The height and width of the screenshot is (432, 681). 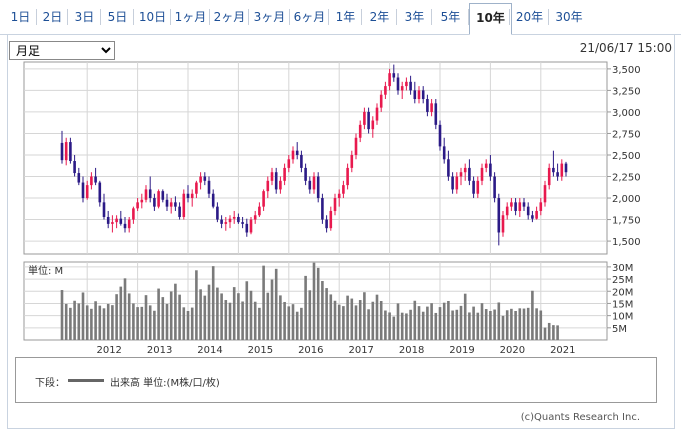 I want to click on tab-12: 3年, so click(x=414, y=17).